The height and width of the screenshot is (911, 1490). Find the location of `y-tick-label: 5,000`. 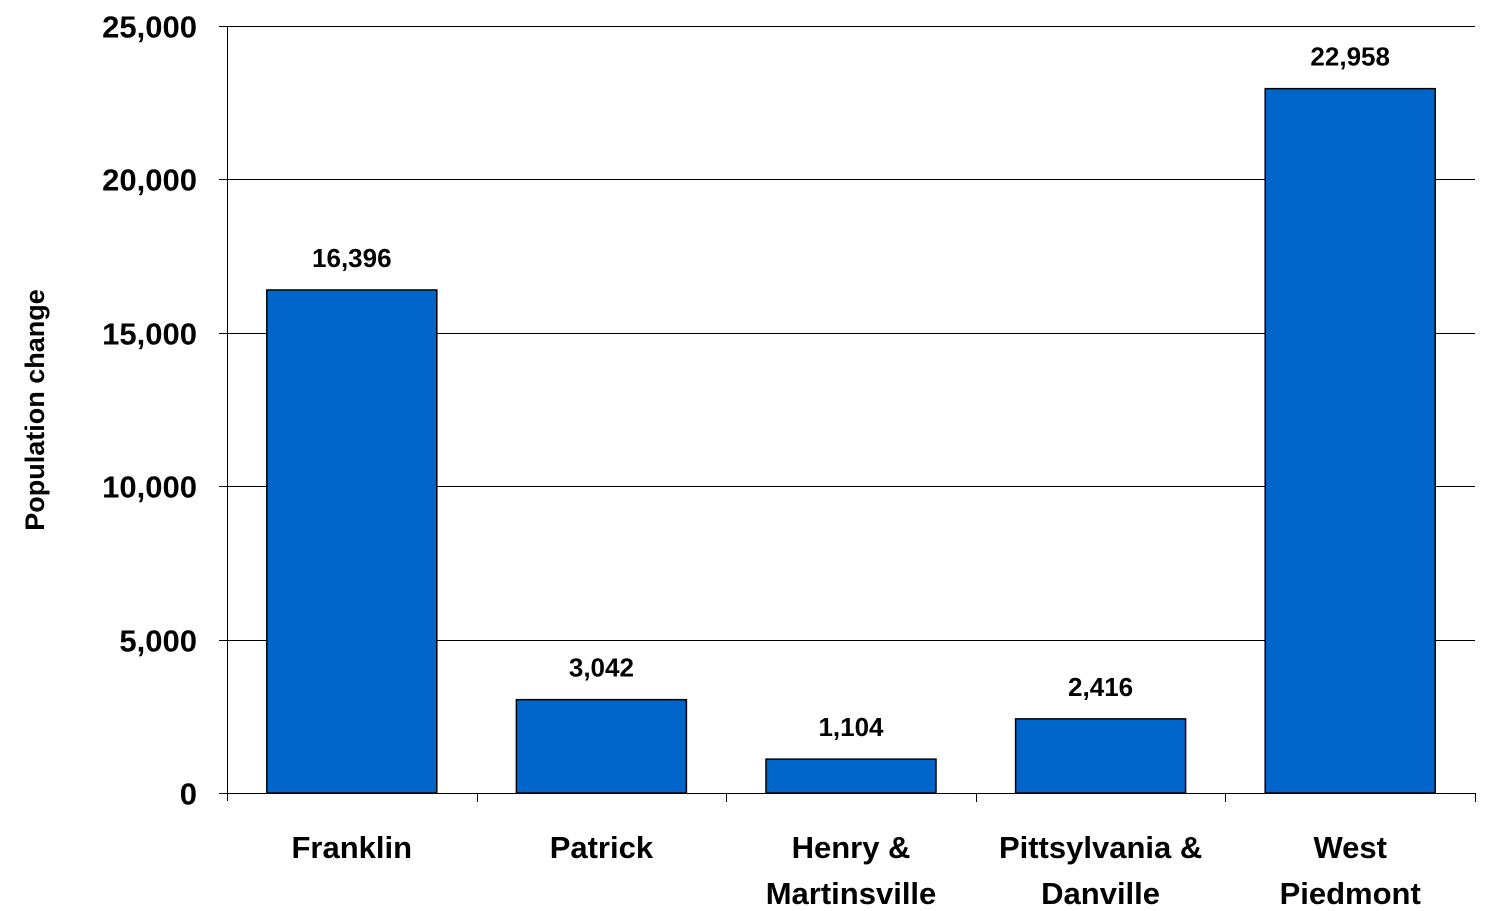

y-tick-label: 5,000 is located at coordinates (158, 641).